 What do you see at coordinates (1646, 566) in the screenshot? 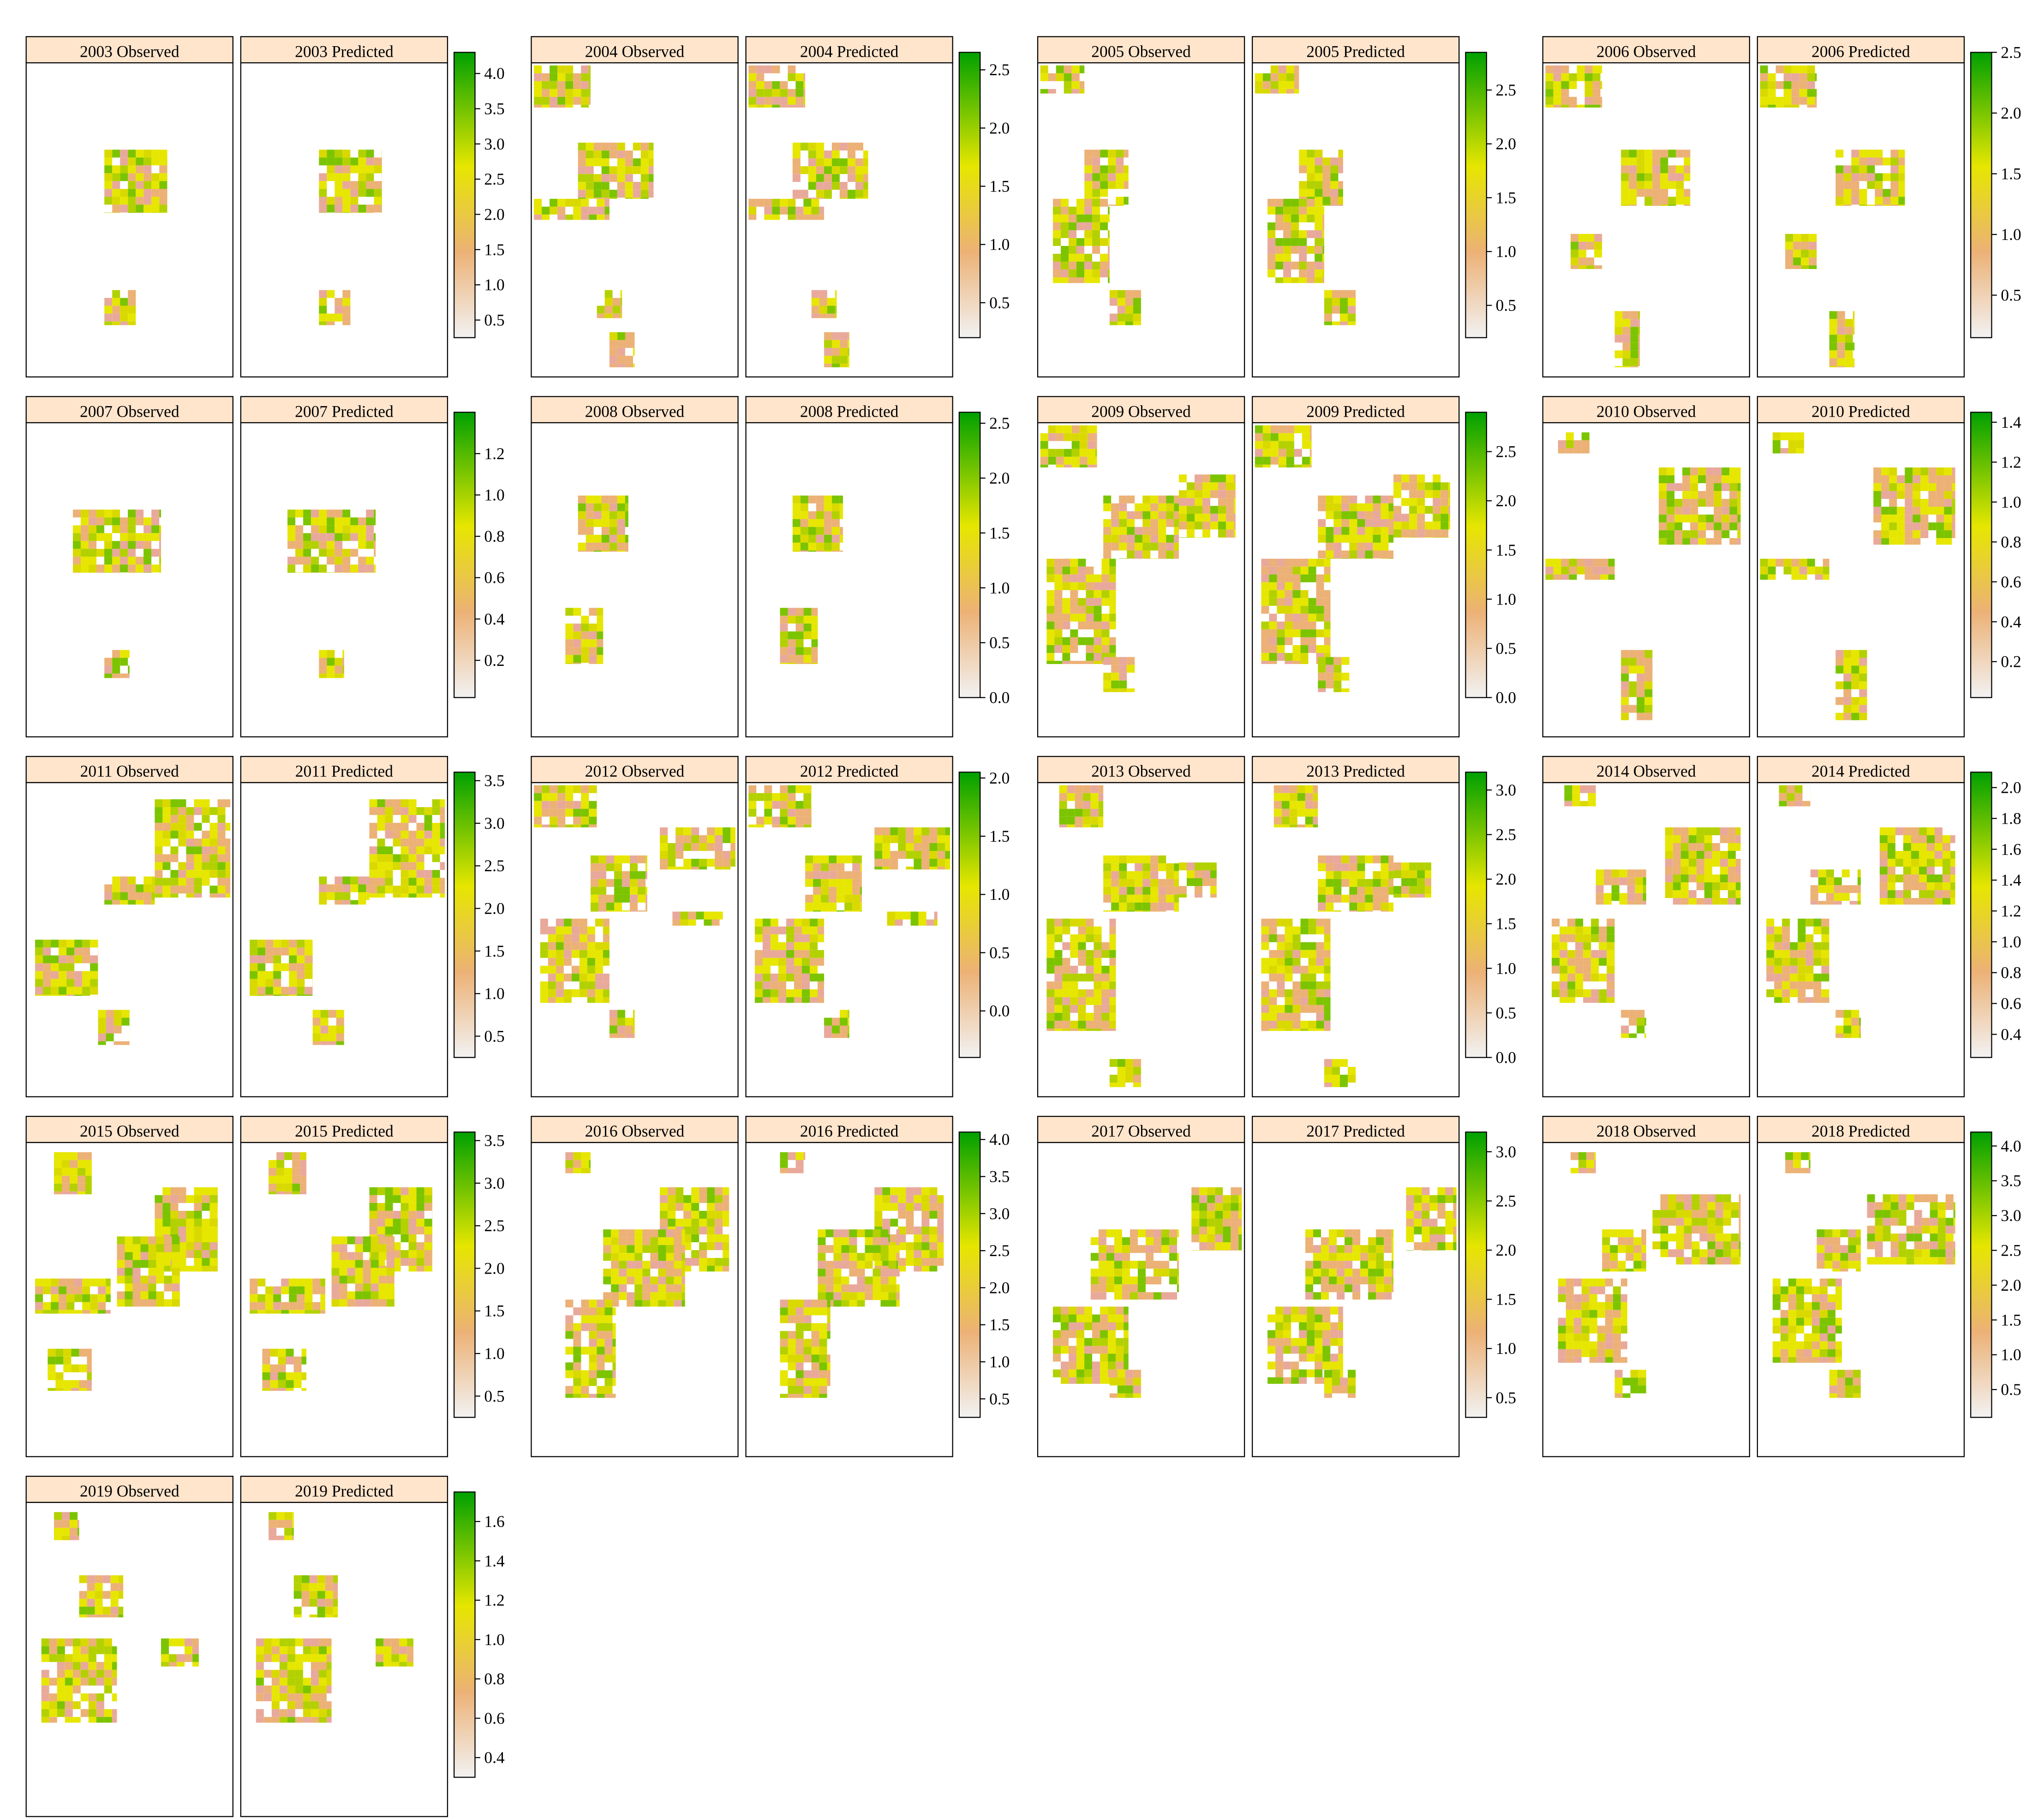
I see `observed-map-panel-2010: 2010 Observed` at bounding box center [1646, 566].